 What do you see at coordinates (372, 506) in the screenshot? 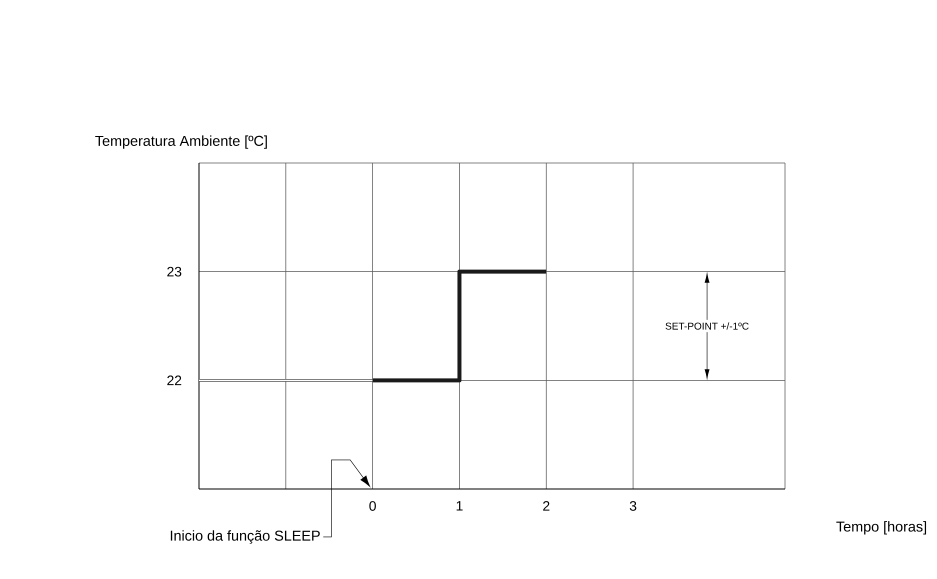
I see `x-tick-label: 0` at bounding box center [372, 506].